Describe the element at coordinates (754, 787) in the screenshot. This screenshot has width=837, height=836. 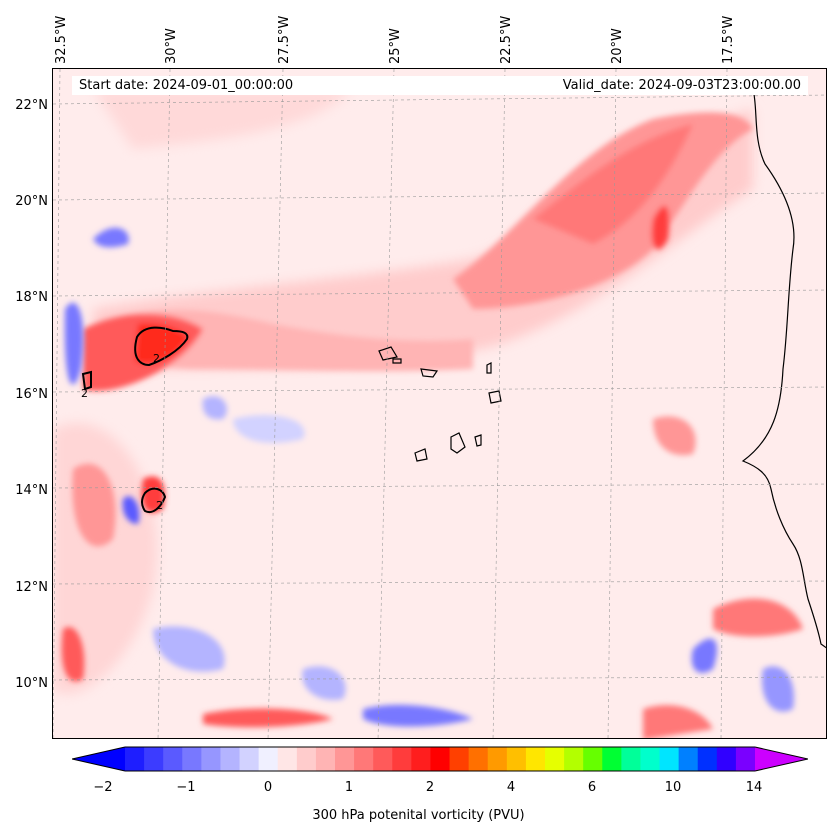
I see `colorbar-tick: 14` at that location.